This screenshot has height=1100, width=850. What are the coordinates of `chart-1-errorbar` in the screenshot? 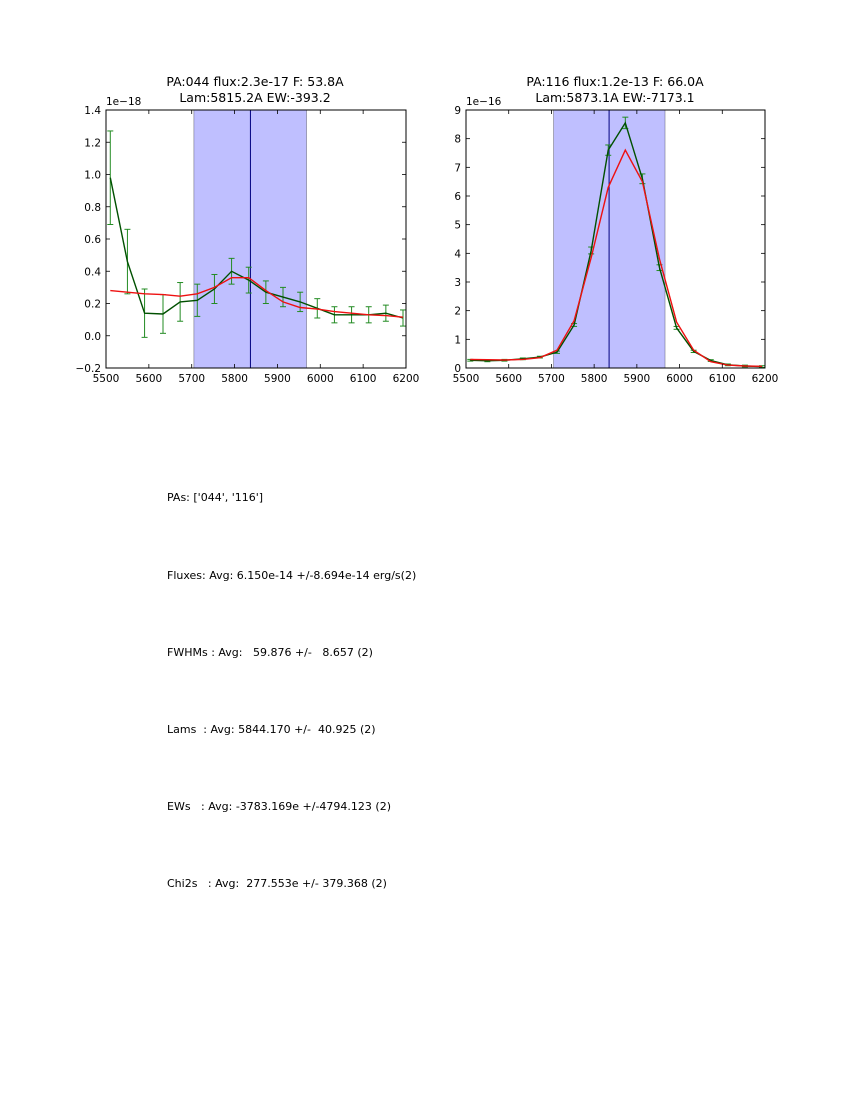 It's located at (403, 318).